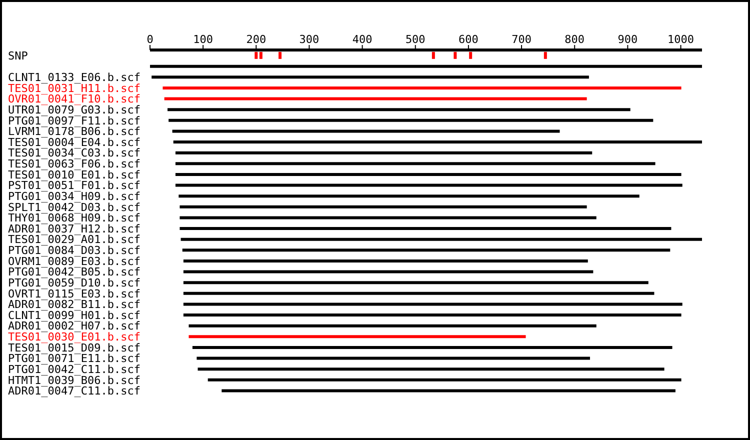 The height and width of the screenshot is (440, 750). What do you see at coordinates (74, 326) in the screenshot?
I see `y-tick-label: ADR01_0002_H07.b.scf` at bounding box center [74, 326].